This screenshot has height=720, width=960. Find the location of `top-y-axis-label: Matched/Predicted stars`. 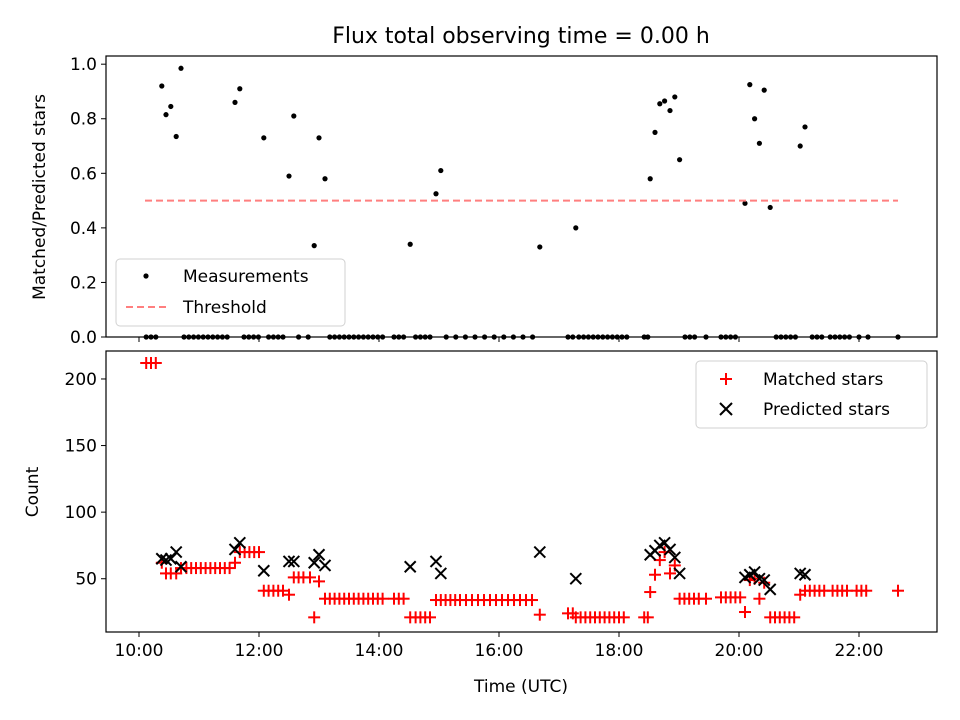

top-y-axis-label: Matched/Predicted stars is located at coordinates (40, 197).